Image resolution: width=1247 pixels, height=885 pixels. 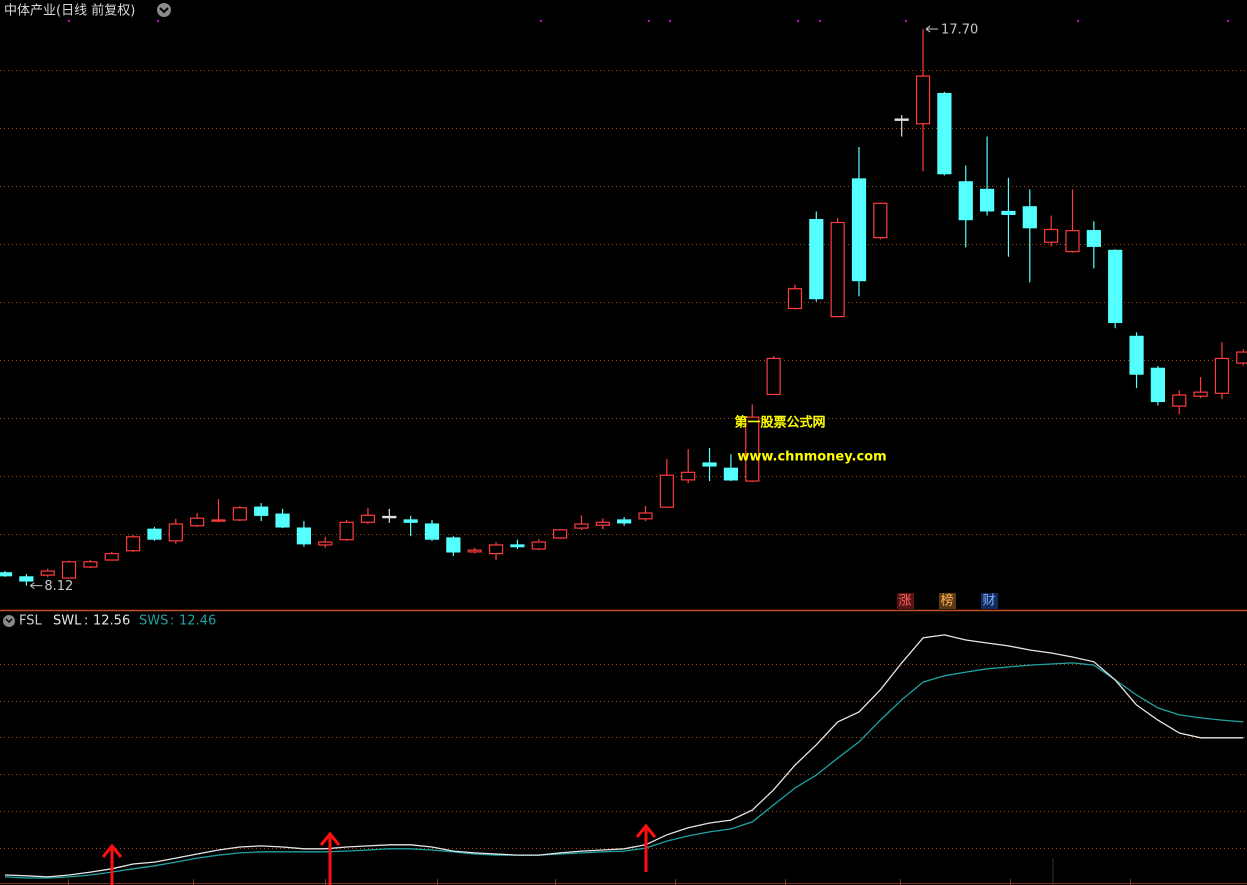 I want to click on badge: 涨, so click(x=904, y=601).